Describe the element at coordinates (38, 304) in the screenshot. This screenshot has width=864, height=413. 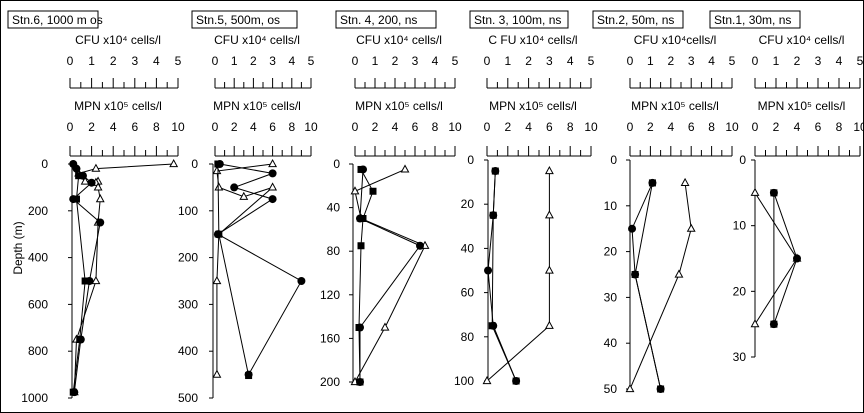
I see `y-tick-label: 600` at that location.